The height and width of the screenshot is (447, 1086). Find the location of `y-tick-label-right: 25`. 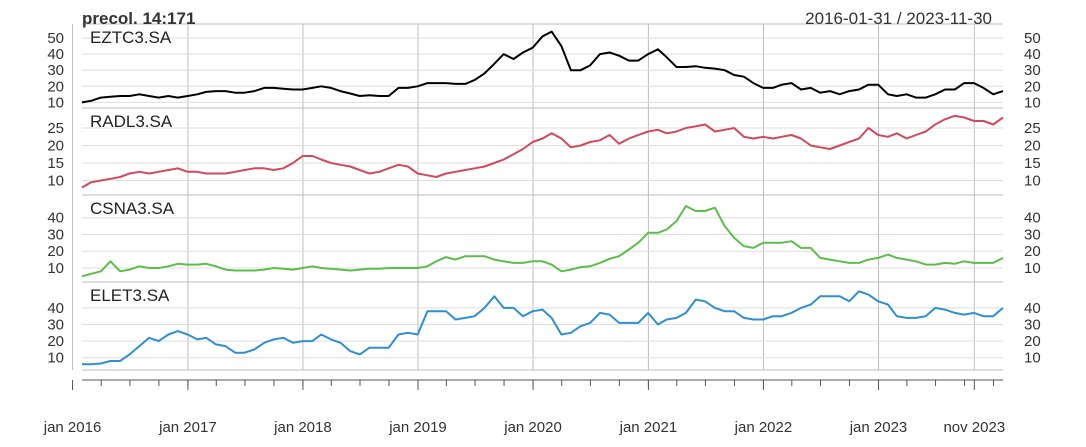

y-tick-label-right: 25 is located at coordinates (1032, 128).